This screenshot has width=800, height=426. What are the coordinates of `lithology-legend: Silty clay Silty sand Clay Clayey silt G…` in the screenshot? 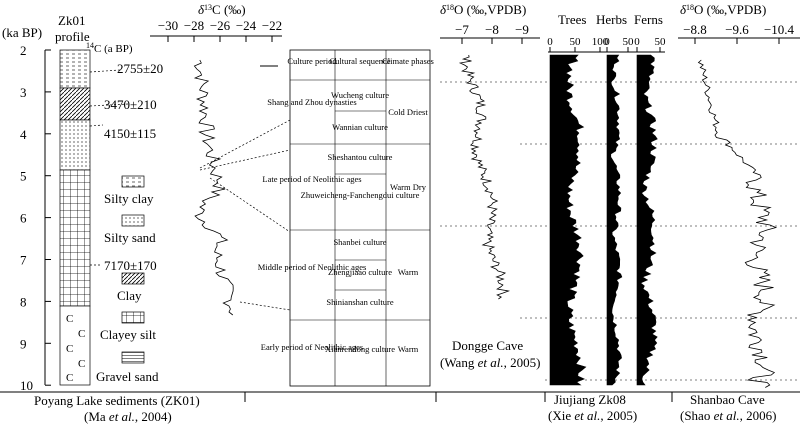 It's located at (127, 279).